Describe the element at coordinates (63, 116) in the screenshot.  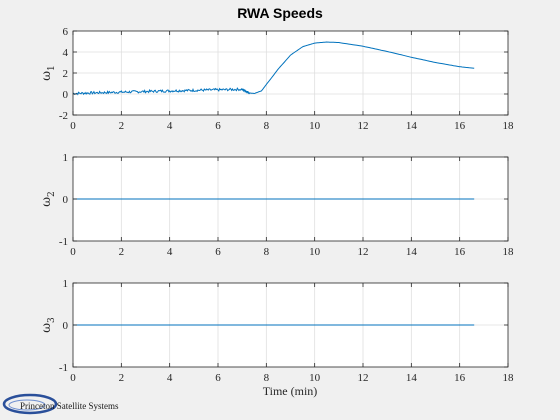
I see `y-tick-label: -2` at that location.